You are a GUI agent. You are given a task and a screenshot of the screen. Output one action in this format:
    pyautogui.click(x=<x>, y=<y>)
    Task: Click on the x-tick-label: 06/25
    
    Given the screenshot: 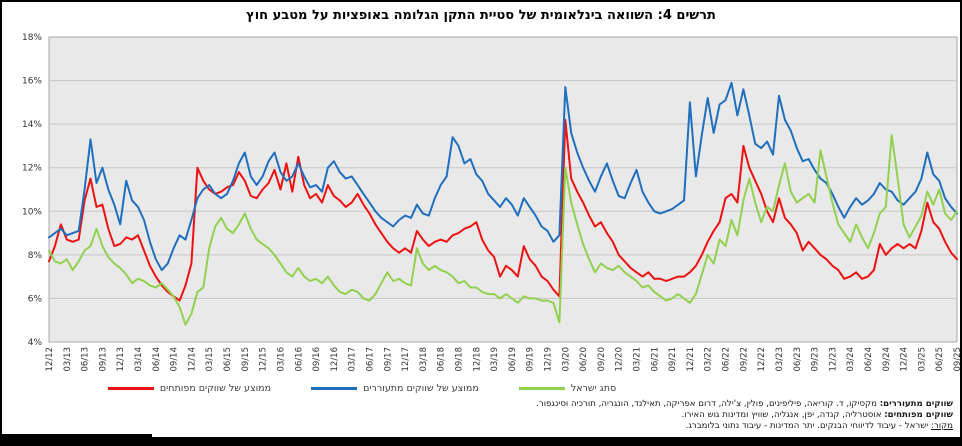 What is the action you would take?
    pyautogui.click(x=940, y=359)
    